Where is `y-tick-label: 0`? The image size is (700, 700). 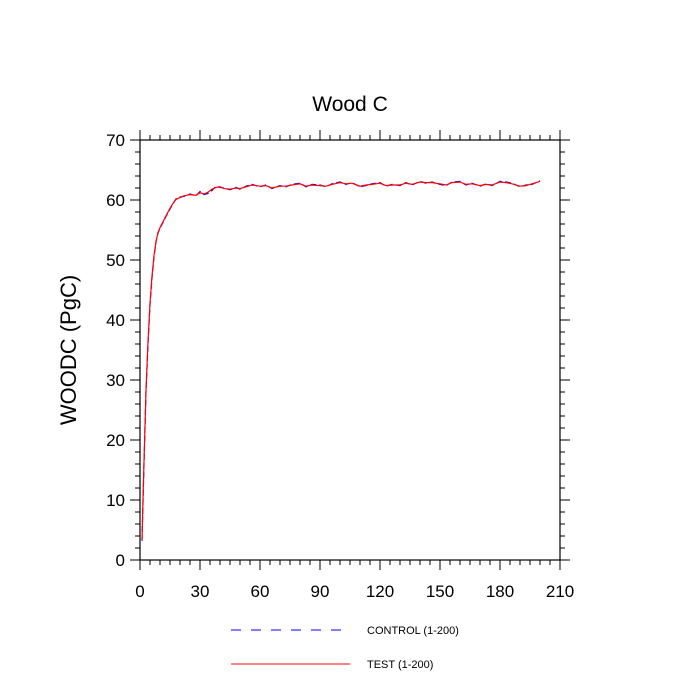
y-tick-label: 0 is located at coordinates (120, 560).